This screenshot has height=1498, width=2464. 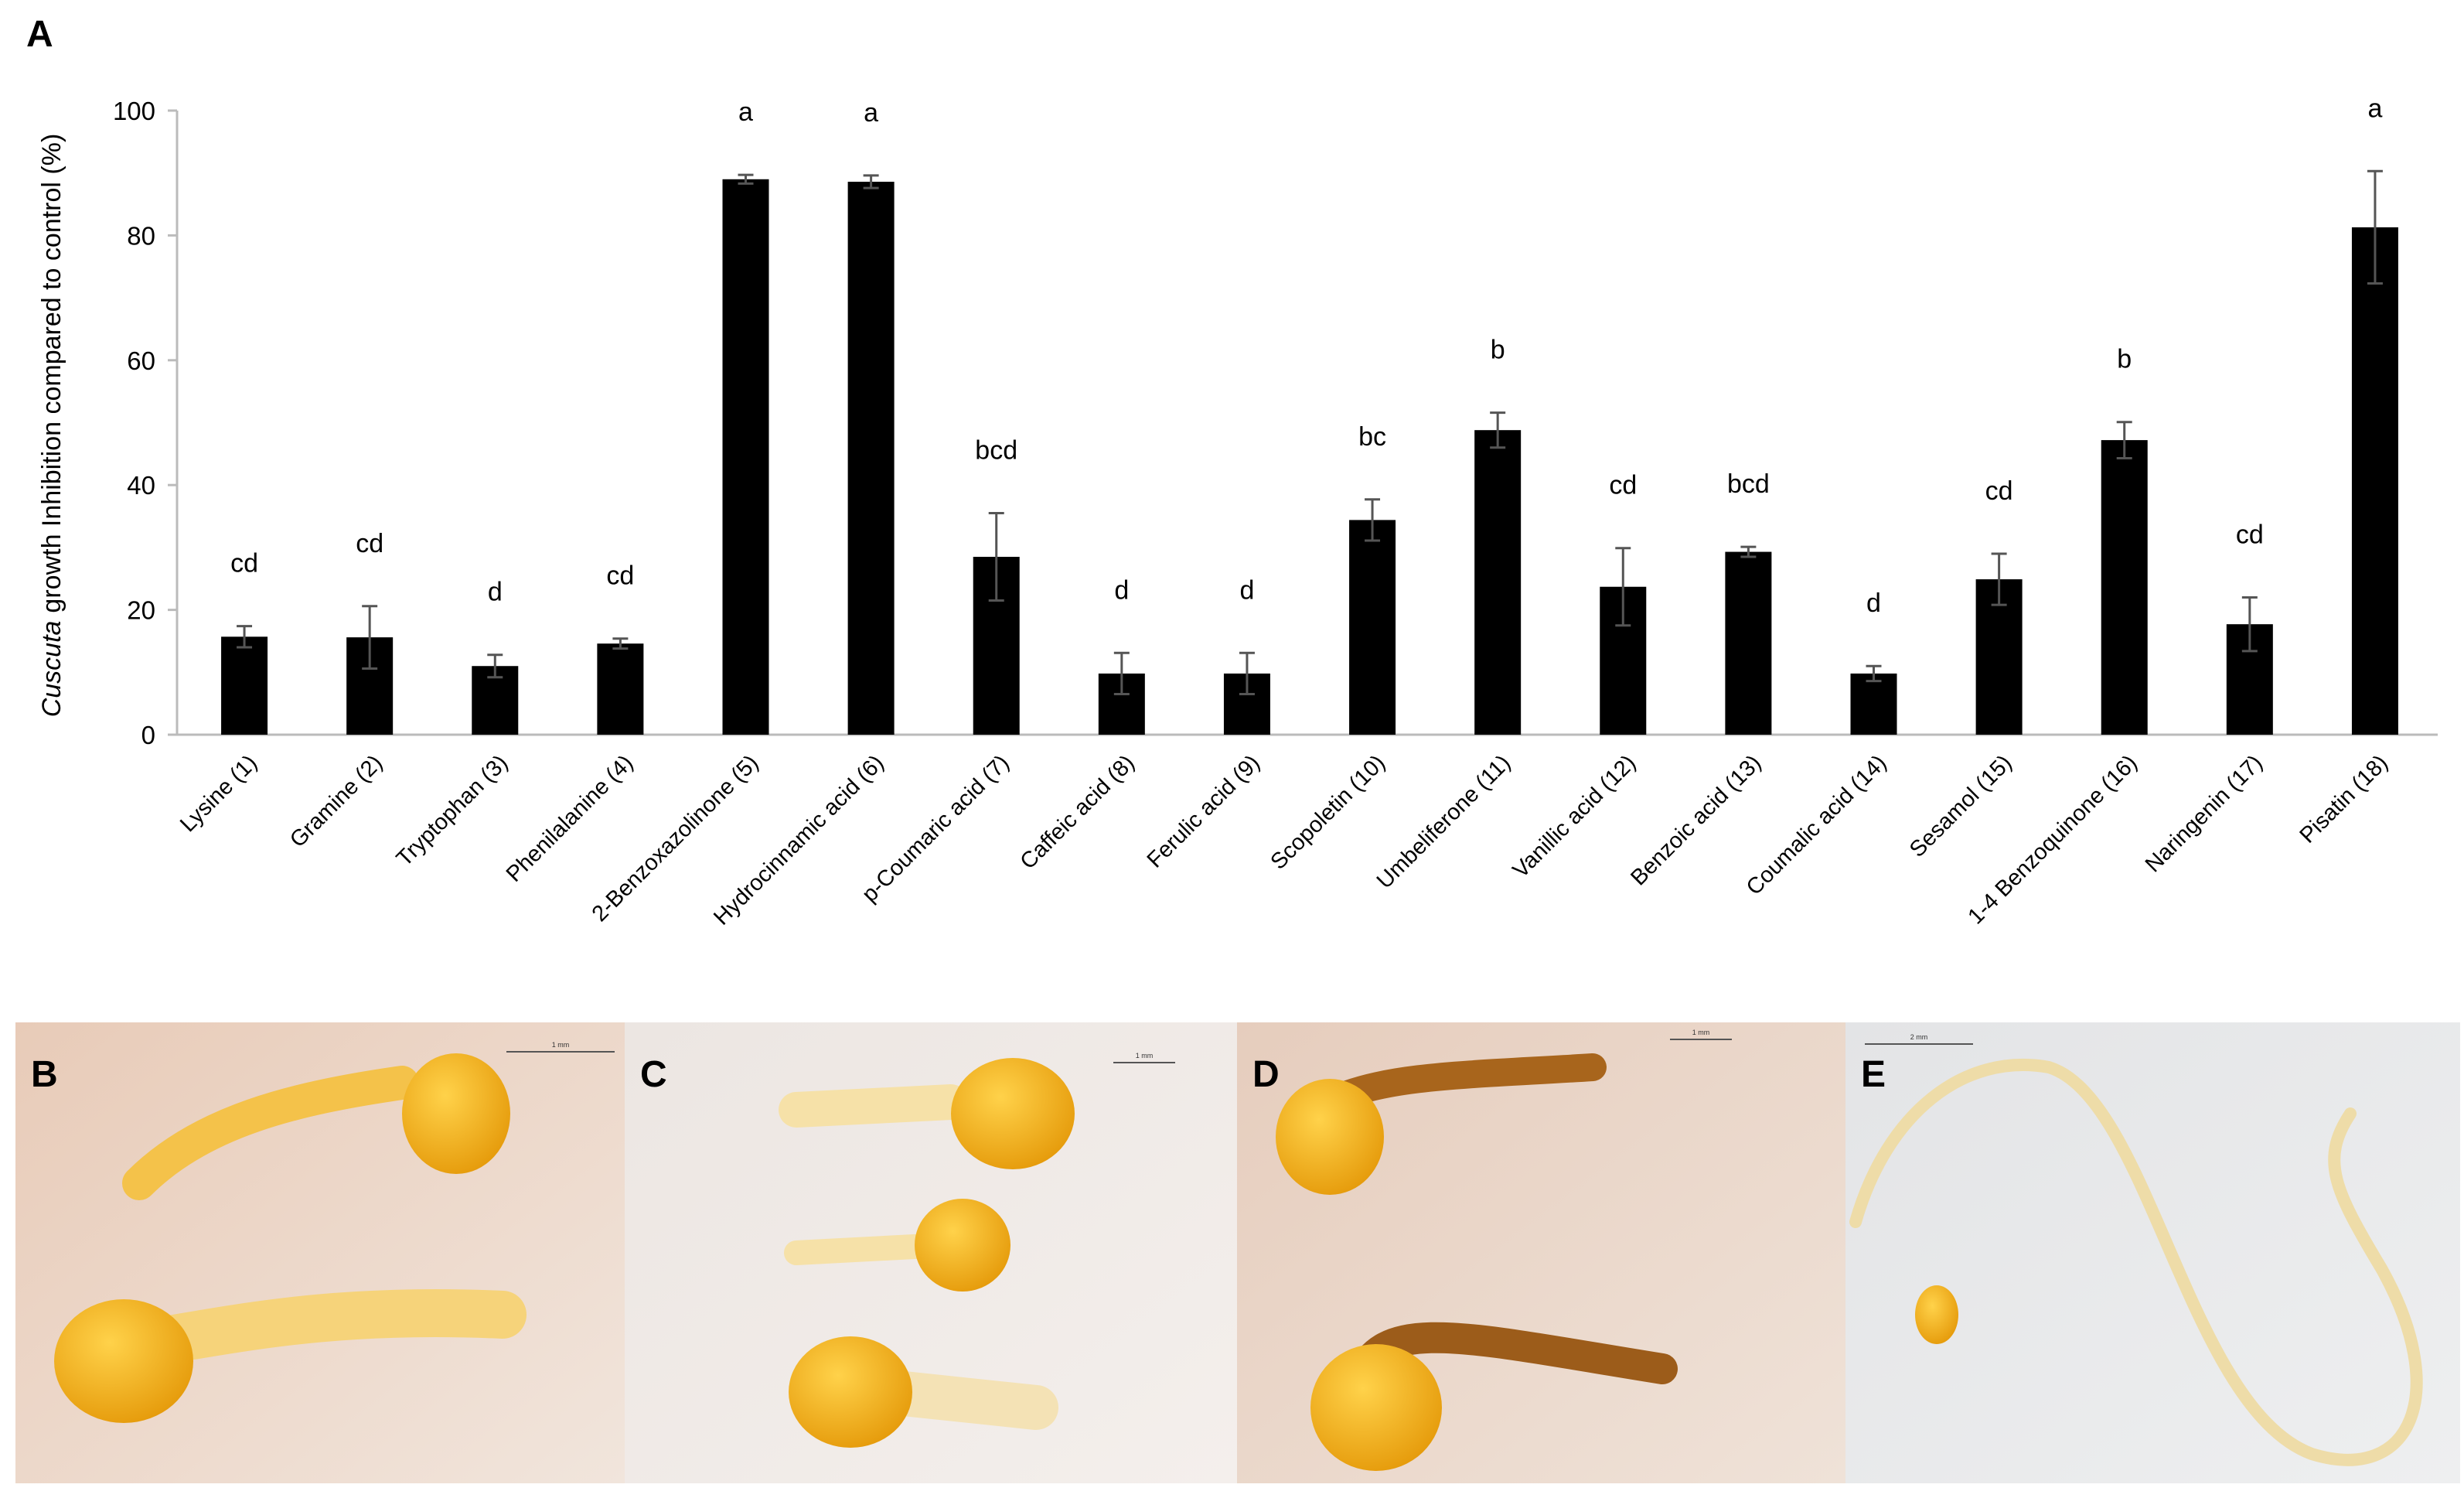 I want to click on scale-bar-label: 2 mm, so click(x=1919, y=1037).